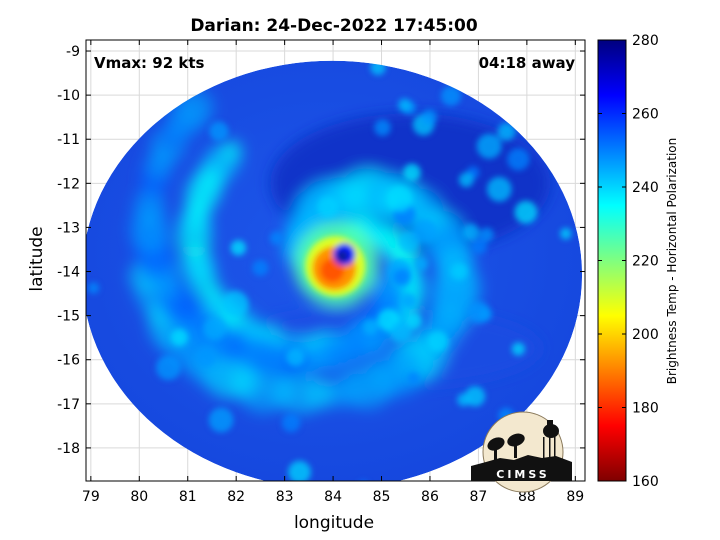  Describe the element at coordinates (91, 497) in the screenshot. I see `x-tick-label: 79` at that location.